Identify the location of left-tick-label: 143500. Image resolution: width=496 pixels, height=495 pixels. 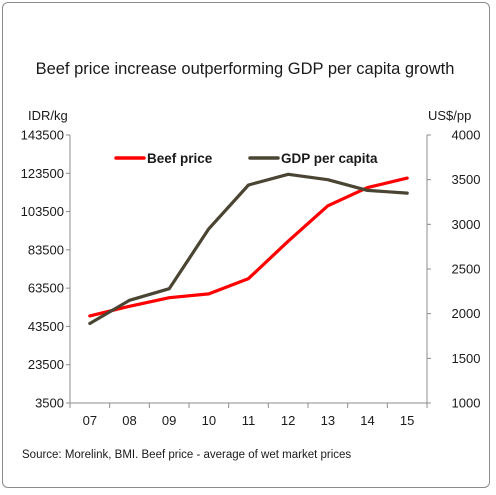
(42, 135).